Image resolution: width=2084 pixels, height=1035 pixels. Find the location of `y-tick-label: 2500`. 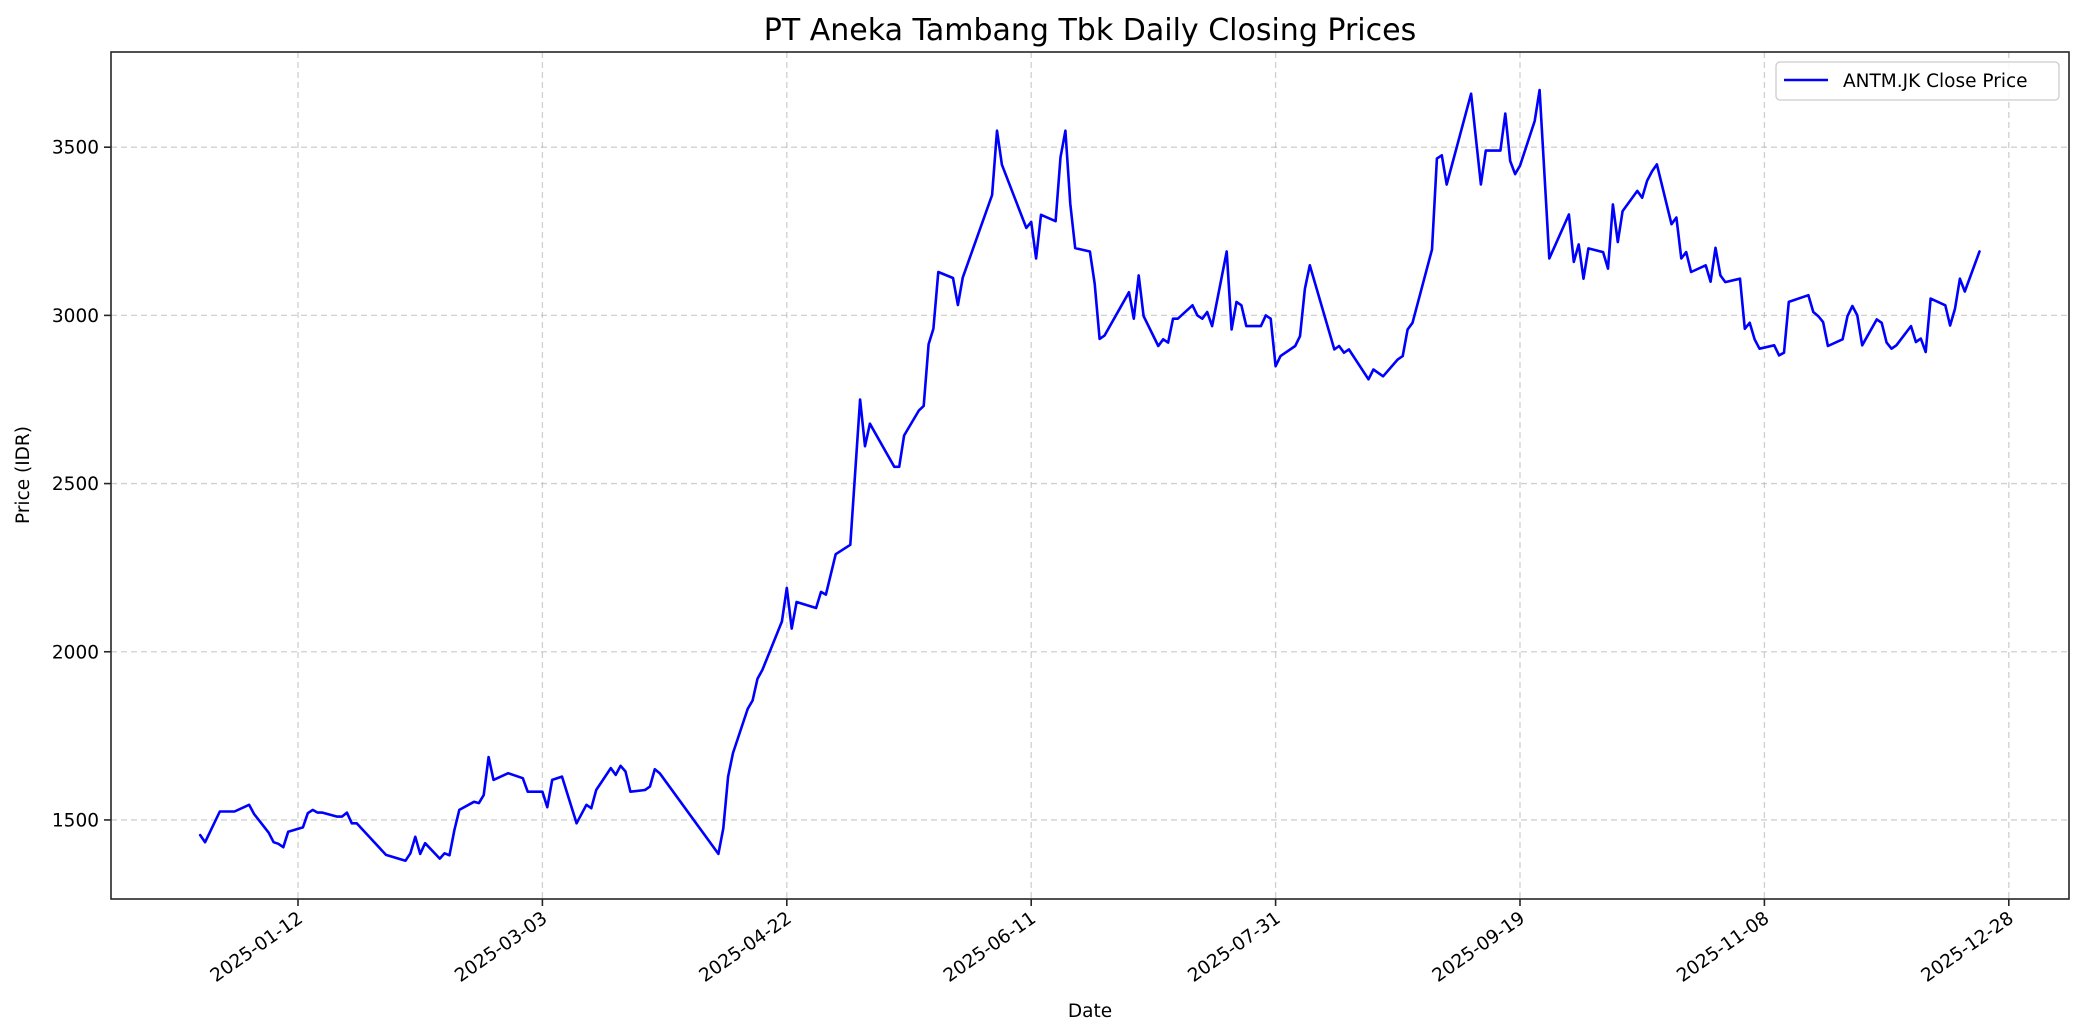

y-tick-label: 2500 is located at coordinates (75, 484).